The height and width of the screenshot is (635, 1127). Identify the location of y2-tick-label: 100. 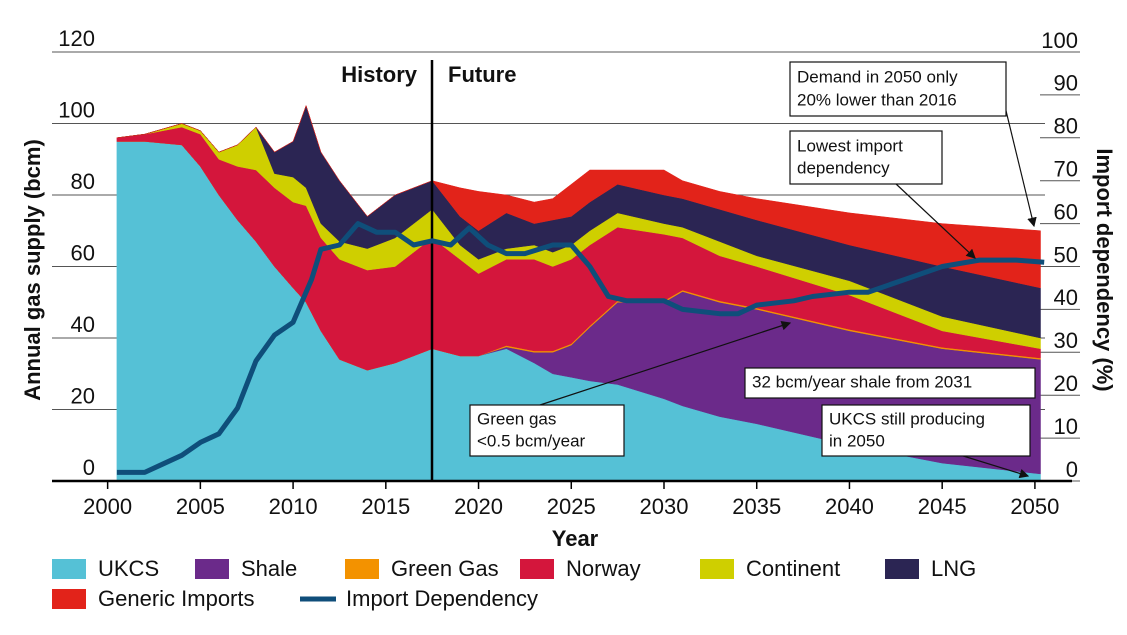
(1059, 40).